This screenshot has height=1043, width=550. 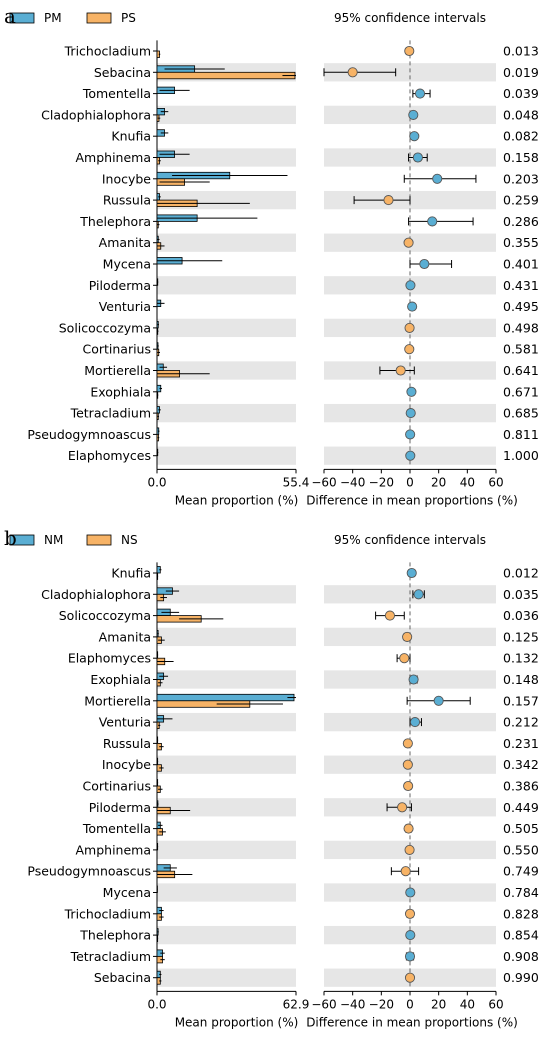 I want to click on ci-point-Trichocladium, so click(x=409, y=51).